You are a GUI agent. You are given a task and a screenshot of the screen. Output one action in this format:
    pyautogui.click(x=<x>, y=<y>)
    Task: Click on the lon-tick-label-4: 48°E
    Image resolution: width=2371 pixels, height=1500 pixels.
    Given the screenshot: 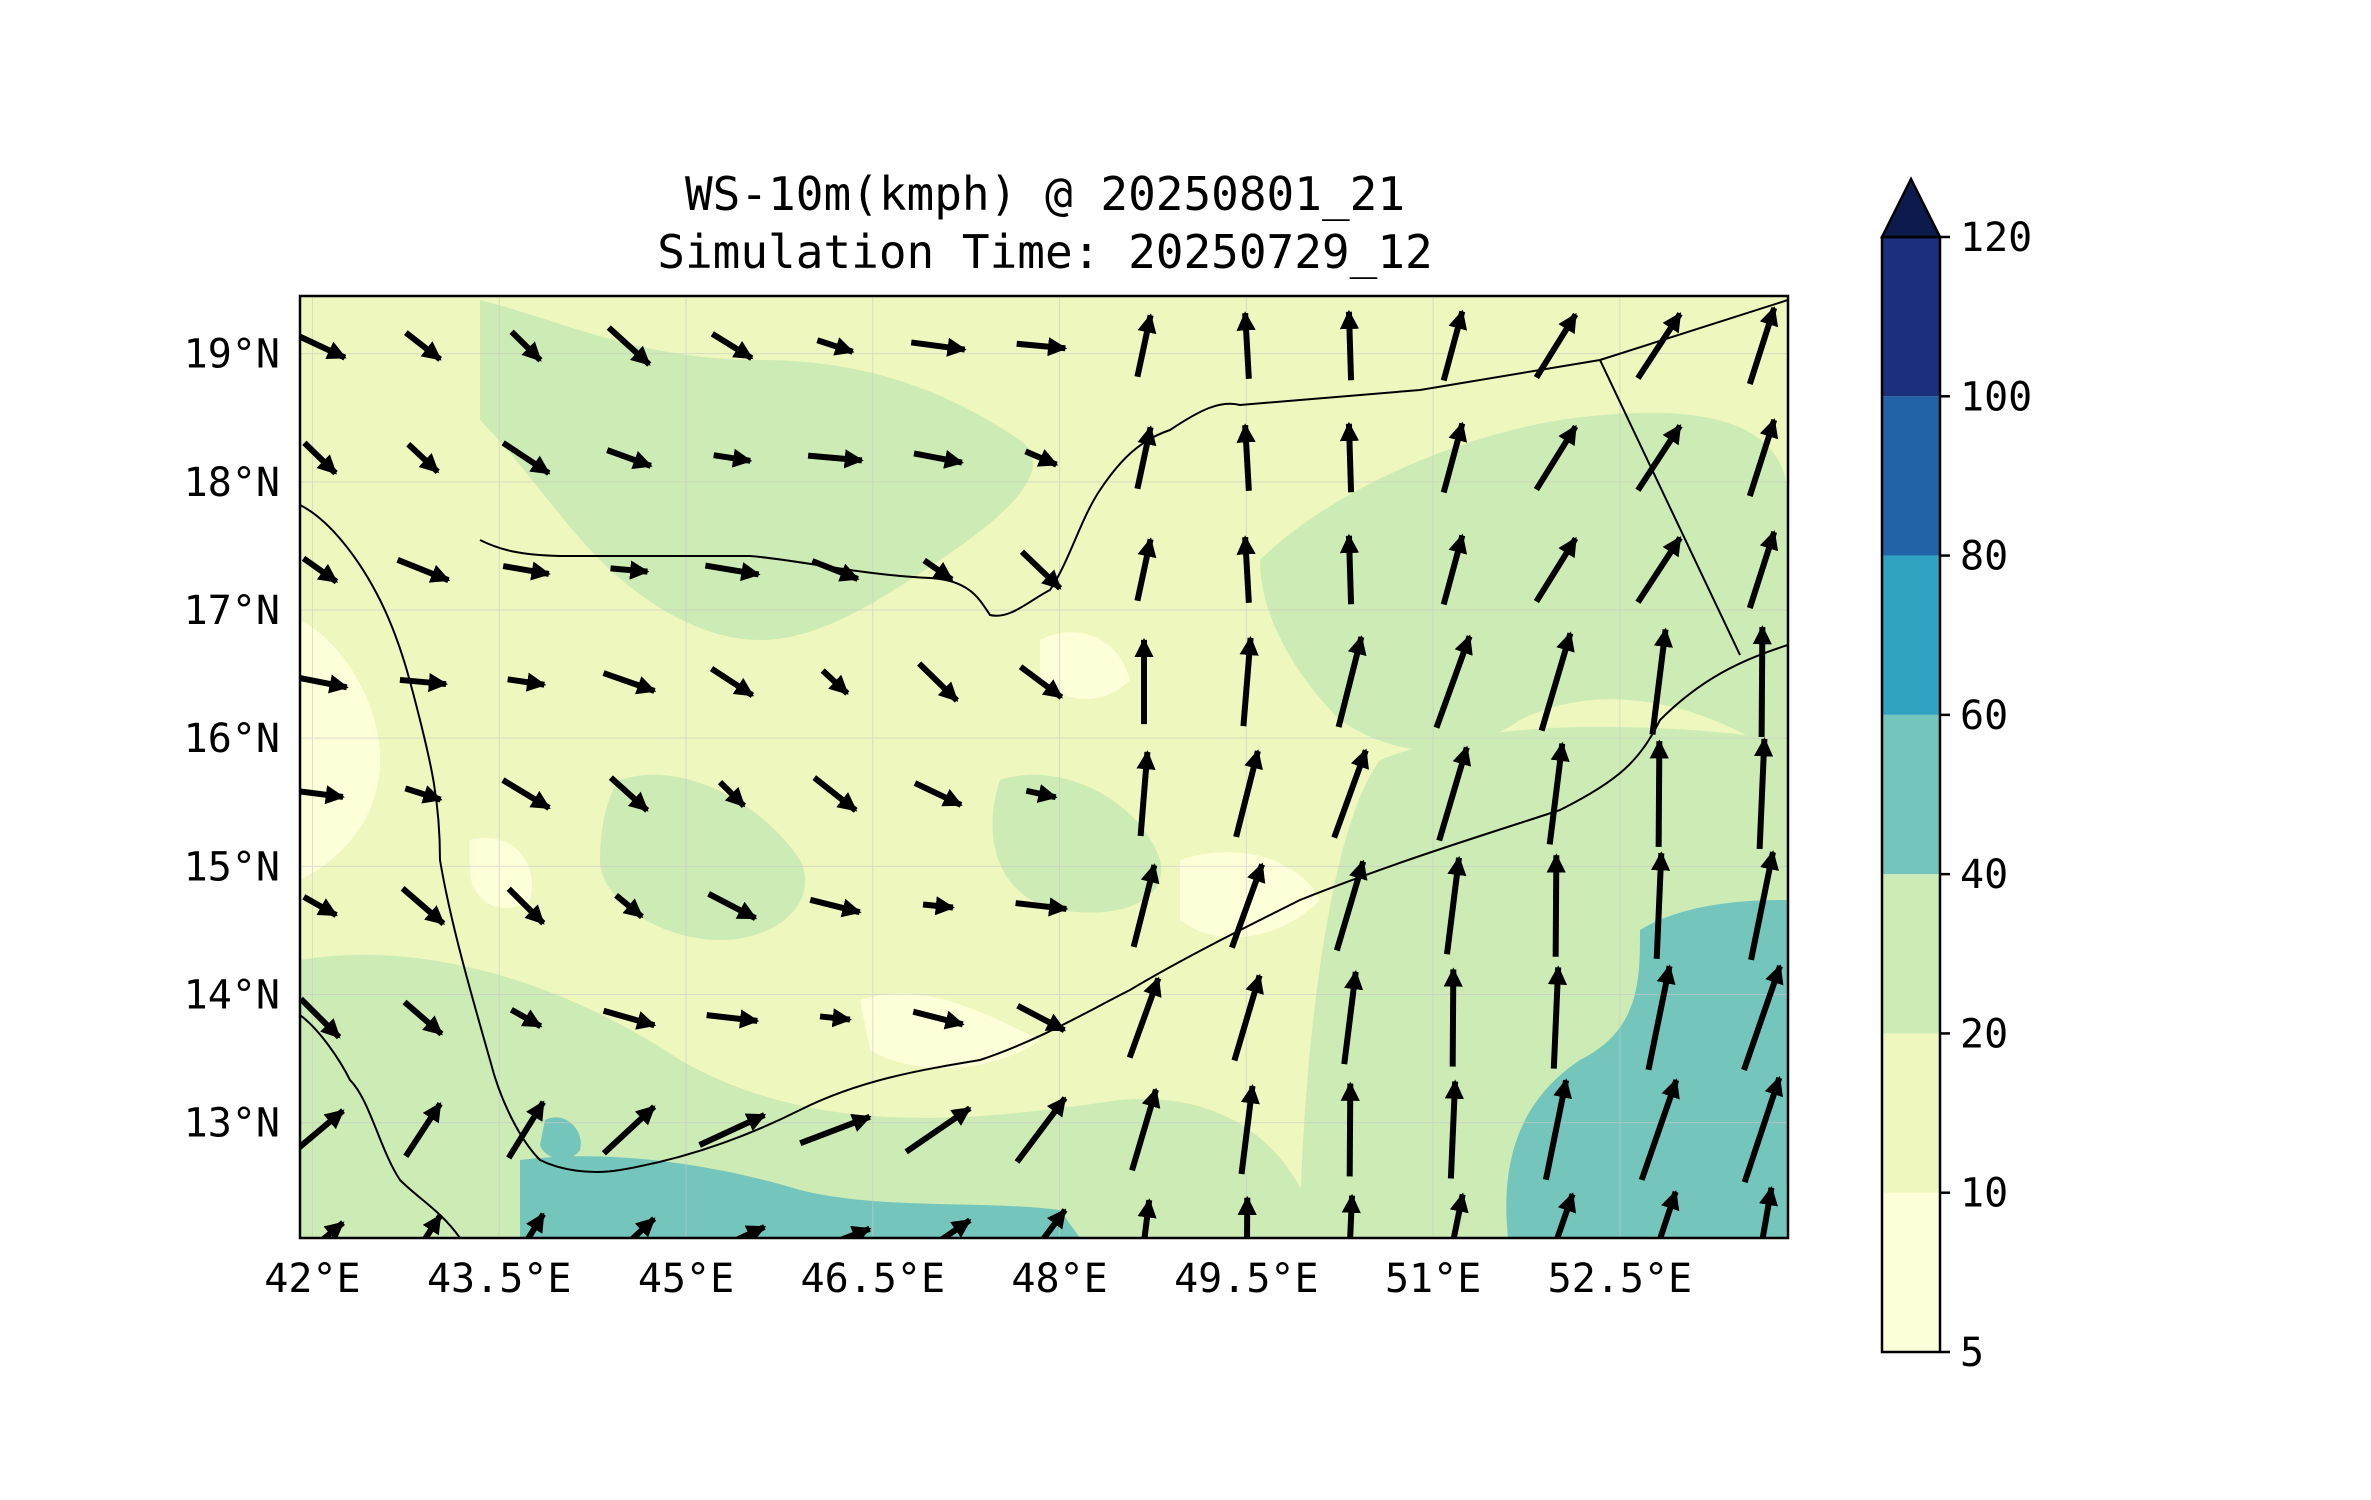 What is the action you would take?
    pyautogui.click(x=1059, y=1279)
    